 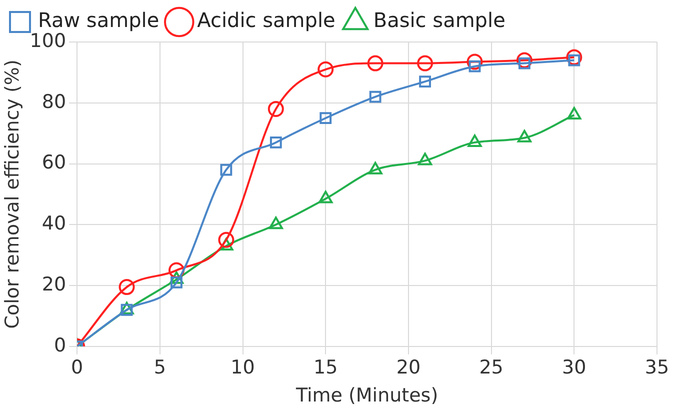 I want to click on x-tick-label: 35, so click(x=657, y=367).